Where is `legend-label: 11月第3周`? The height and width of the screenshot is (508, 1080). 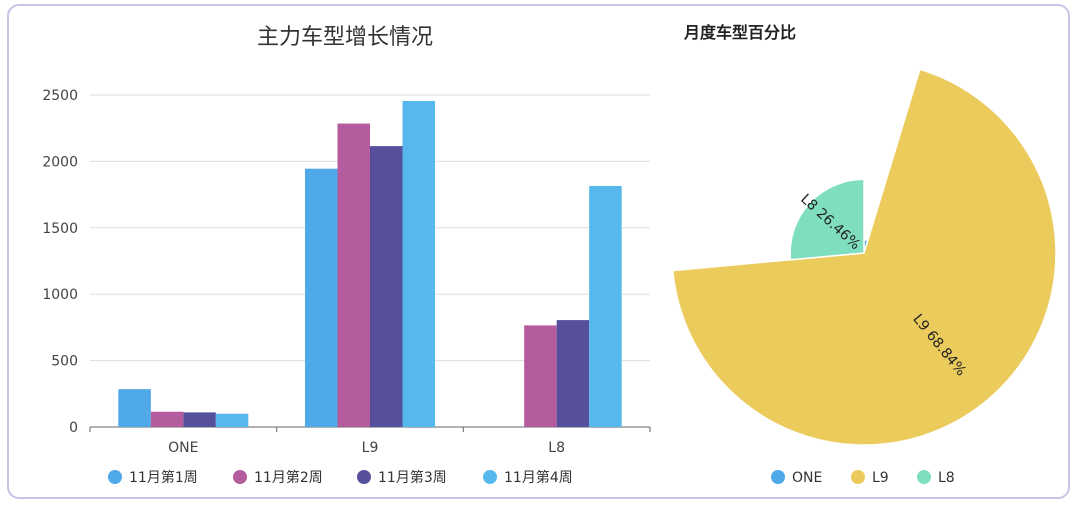 legend-label: 11月第3周 is located at coordinates (412, 477).